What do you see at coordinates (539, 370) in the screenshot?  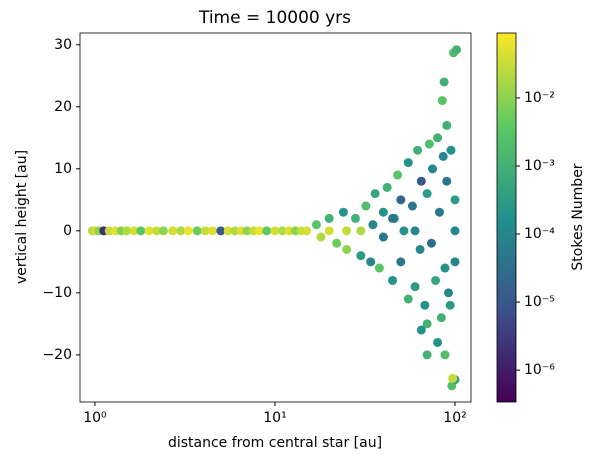 I see `colorbar-tick-label: 10⁻⁶` at bounding box center [539, 370].